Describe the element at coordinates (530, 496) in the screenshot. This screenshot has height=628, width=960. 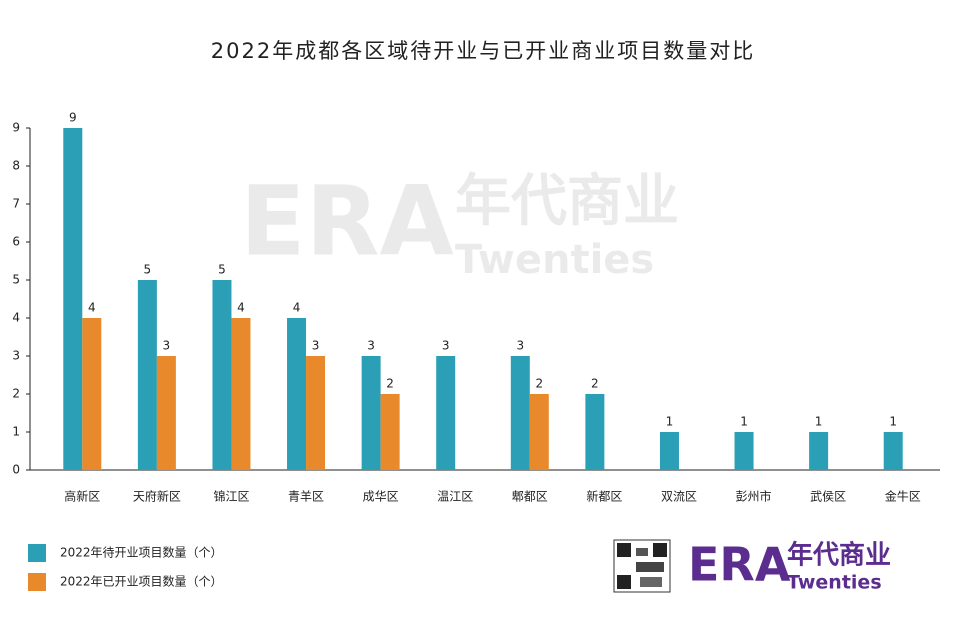
I see `x-tick-label: 郫都区` at that location.